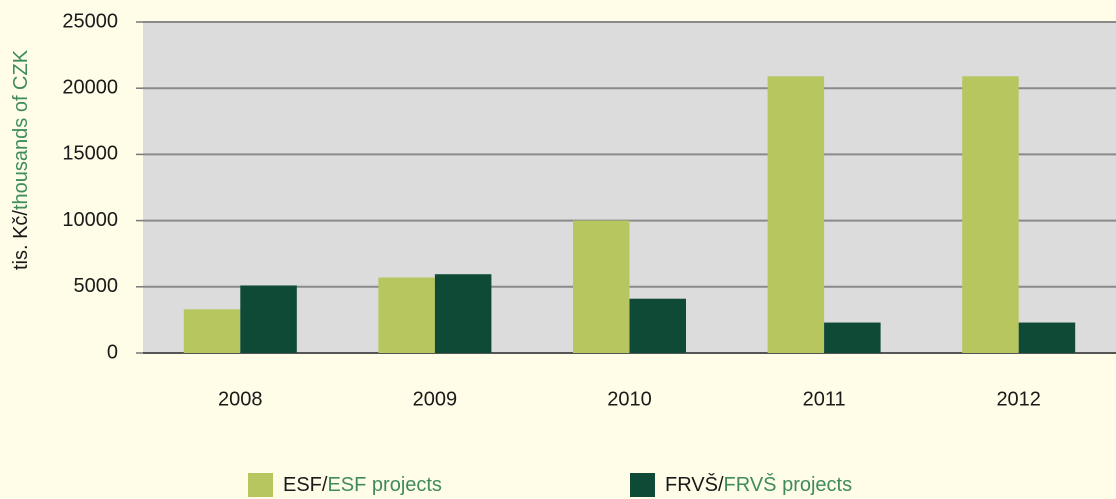 The height and width of the screenshot is (499, 1116). Describe the element at coordinates (90, 154) in the screenshot. I see `y-tick-label: 15000` at that location.